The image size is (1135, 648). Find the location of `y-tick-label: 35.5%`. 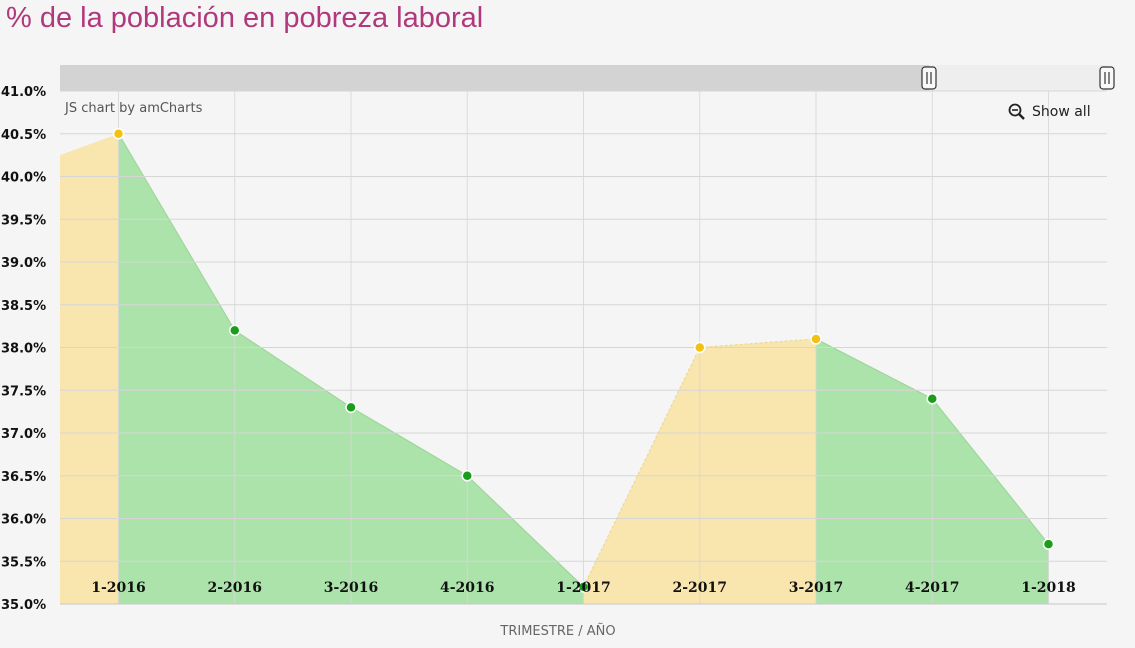

y-tick-label: 35.5% is located at coordinates (23, 562).